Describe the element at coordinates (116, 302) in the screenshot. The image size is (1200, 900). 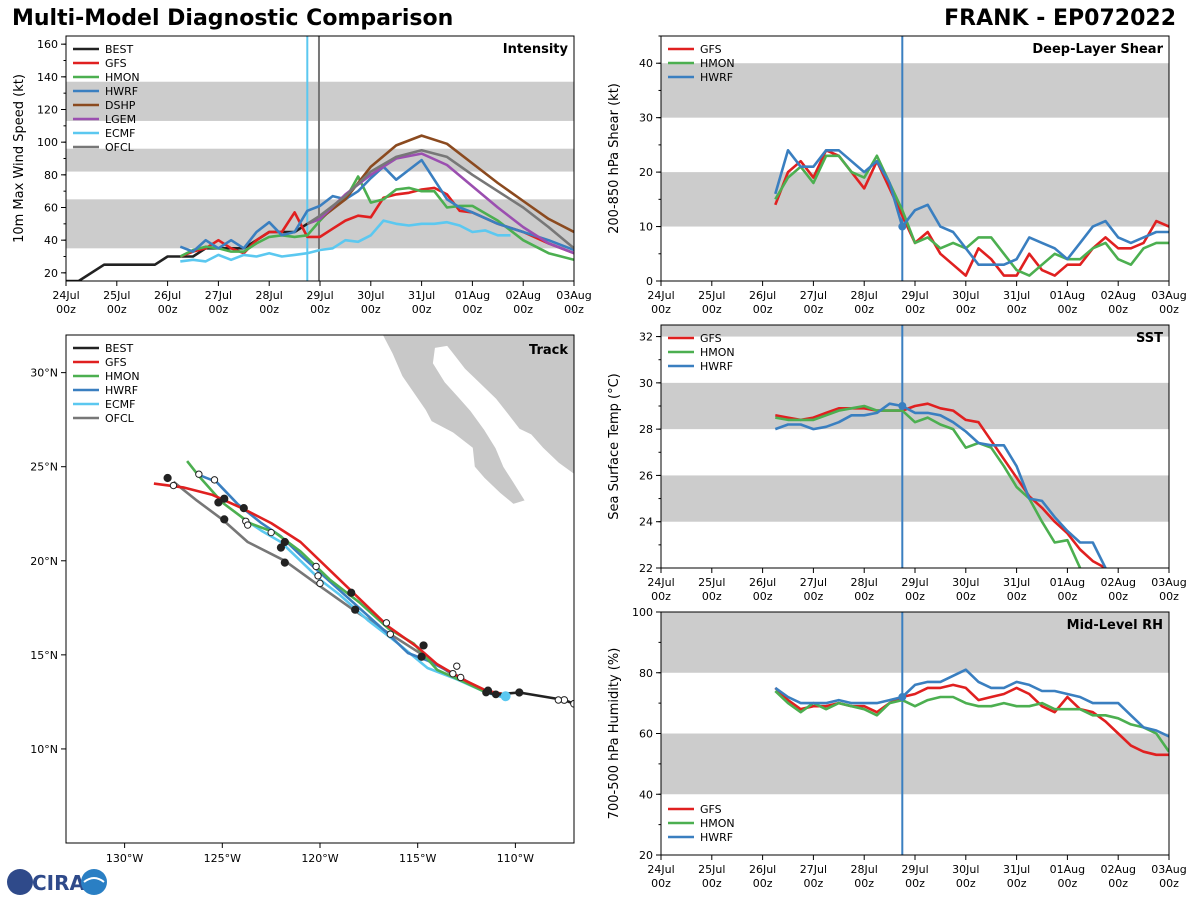
I see `intensity-xtick-label: 25Jul 00z` at that location.